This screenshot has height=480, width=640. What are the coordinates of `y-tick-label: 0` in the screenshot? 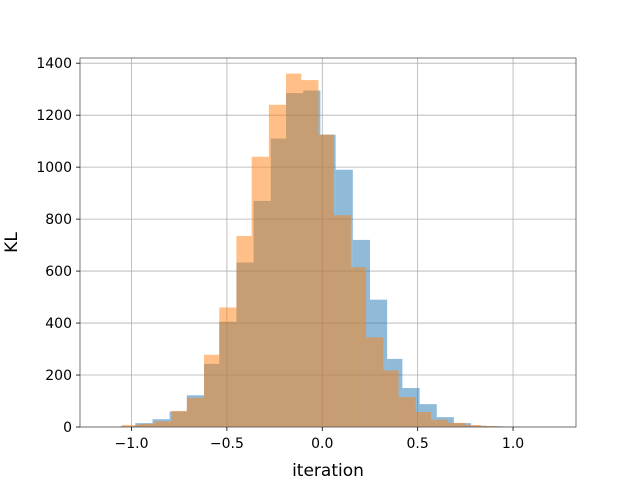 It's located at (67, 428).